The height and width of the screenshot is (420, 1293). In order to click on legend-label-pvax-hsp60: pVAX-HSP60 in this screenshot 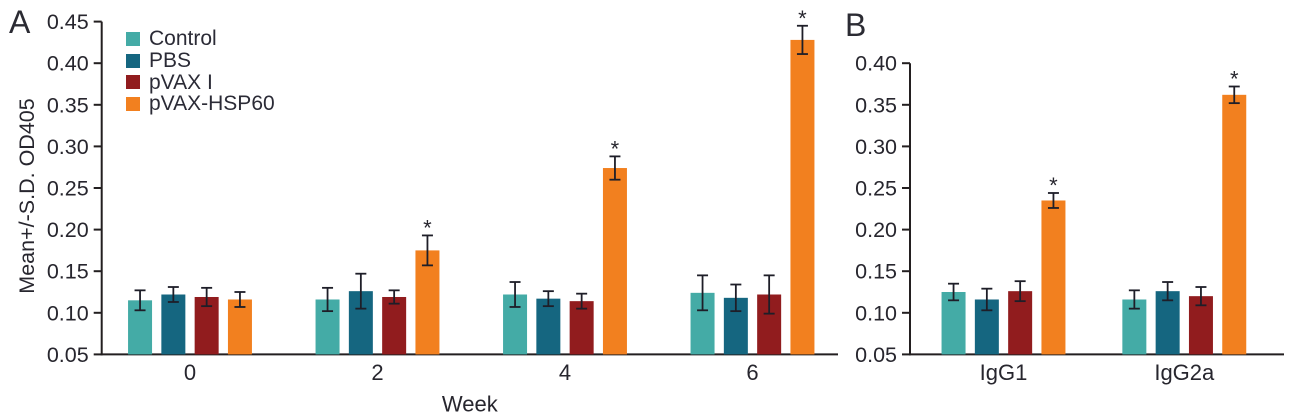, I will do `click(212, 104)`.